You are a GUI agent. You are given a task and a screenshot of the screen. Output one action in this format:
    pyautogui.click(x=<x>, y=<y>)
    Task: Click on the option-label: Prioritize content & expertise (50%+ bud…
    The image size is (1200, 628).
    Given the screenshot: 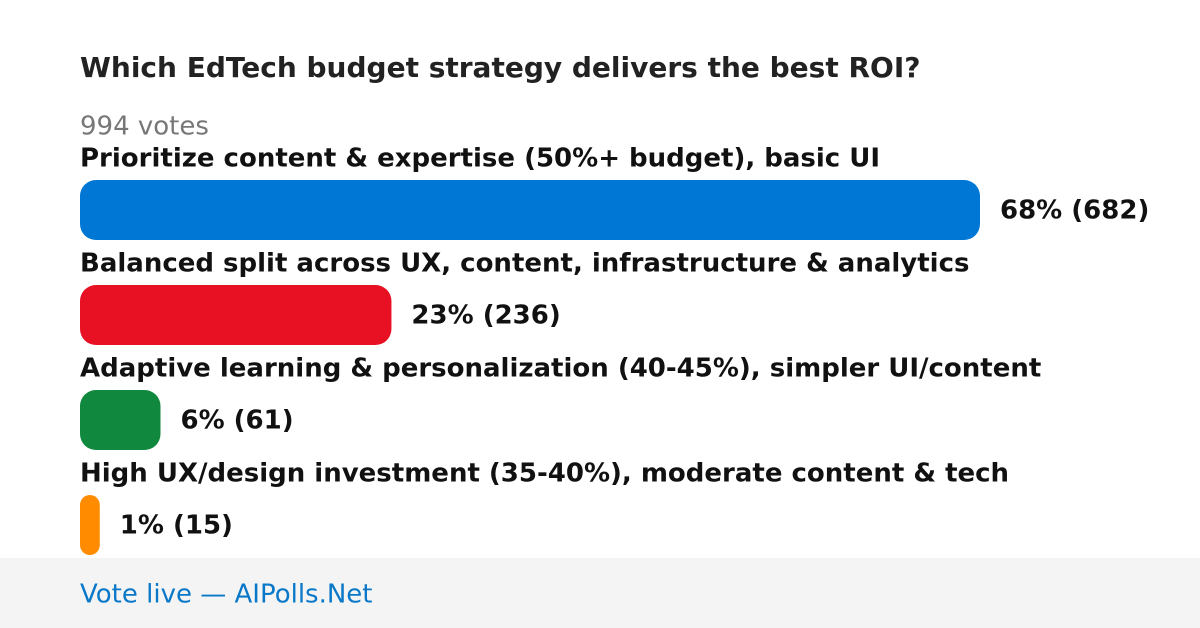 What is the action you would take?
    pyautogui.click(x=480, y=159)
    